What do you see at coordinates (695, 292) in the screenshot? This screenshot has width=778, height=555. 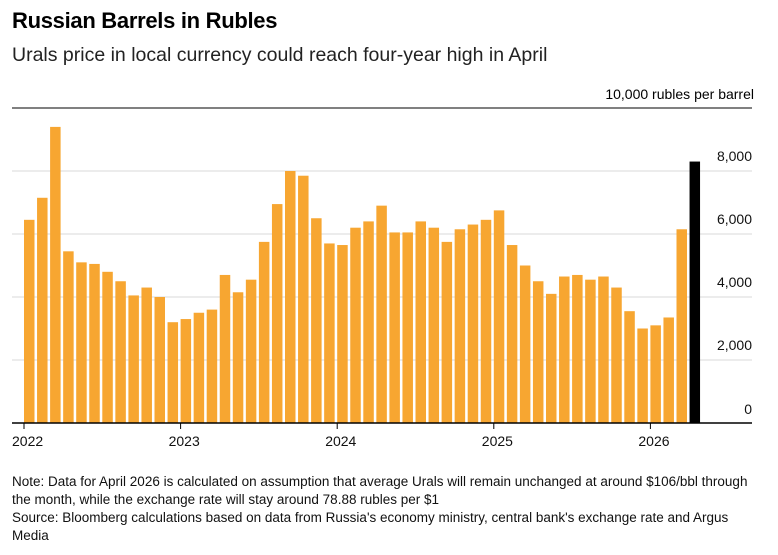 I see `bar-highlight` at bounding box center [695, 292].